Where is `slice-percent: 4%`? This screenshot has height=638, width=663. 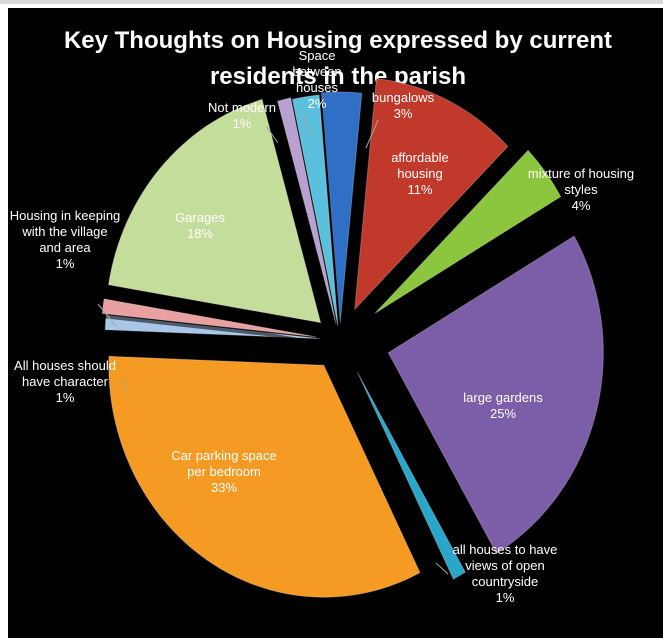
slice-percent: 4% is located at coordinates (581, 205).